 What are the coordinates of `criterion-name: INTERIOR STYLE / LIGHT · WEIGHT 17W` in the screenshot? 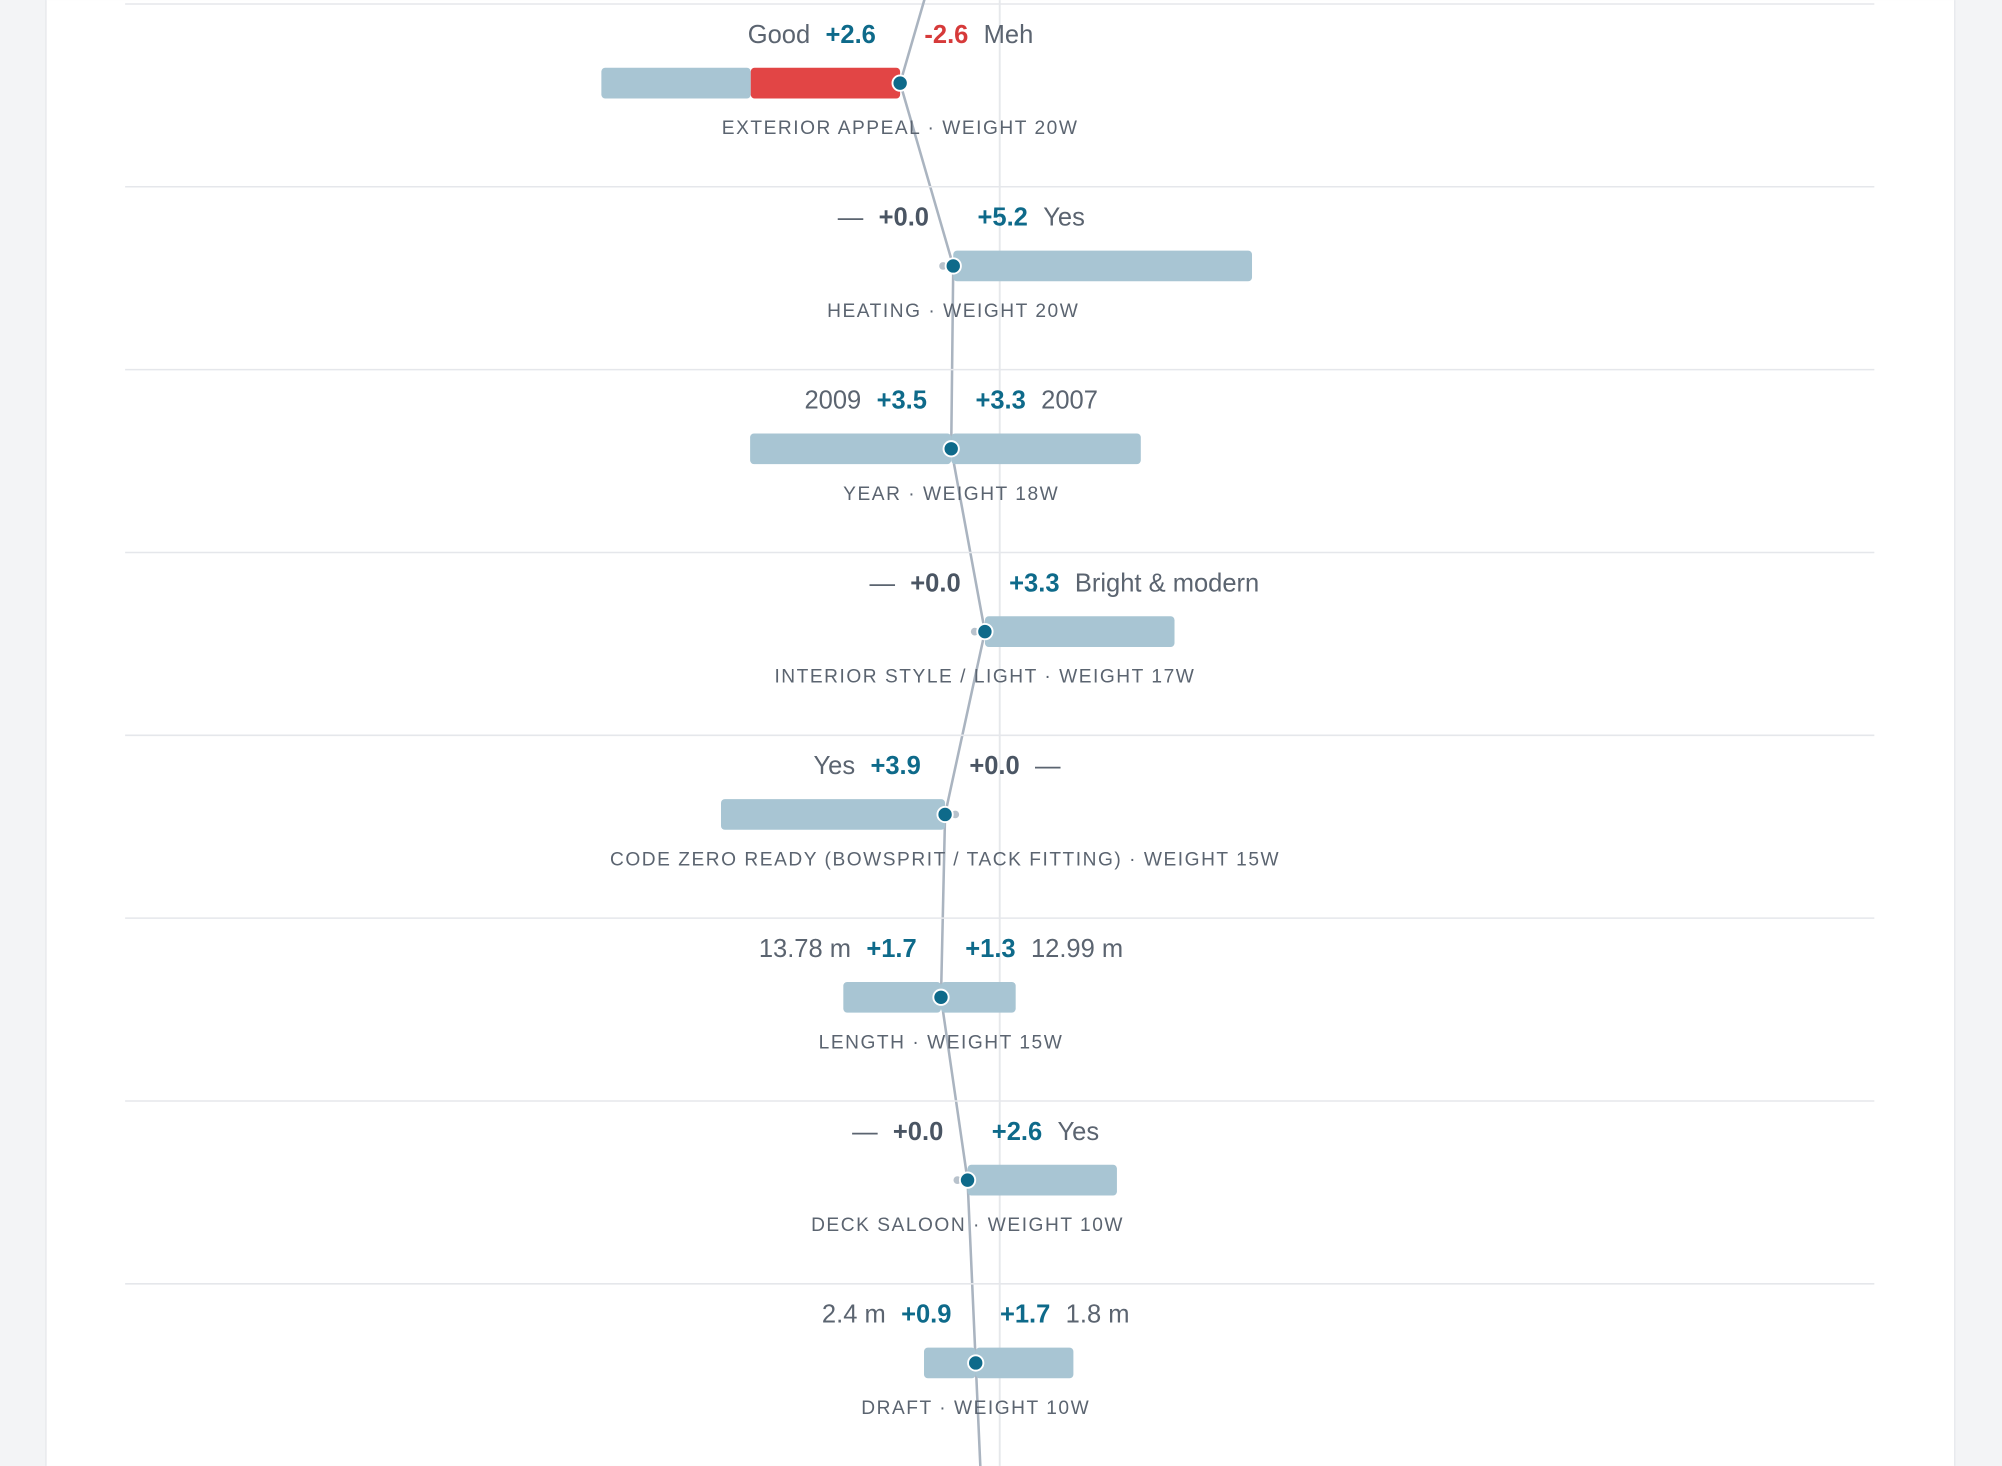 It's located at (984, 677).